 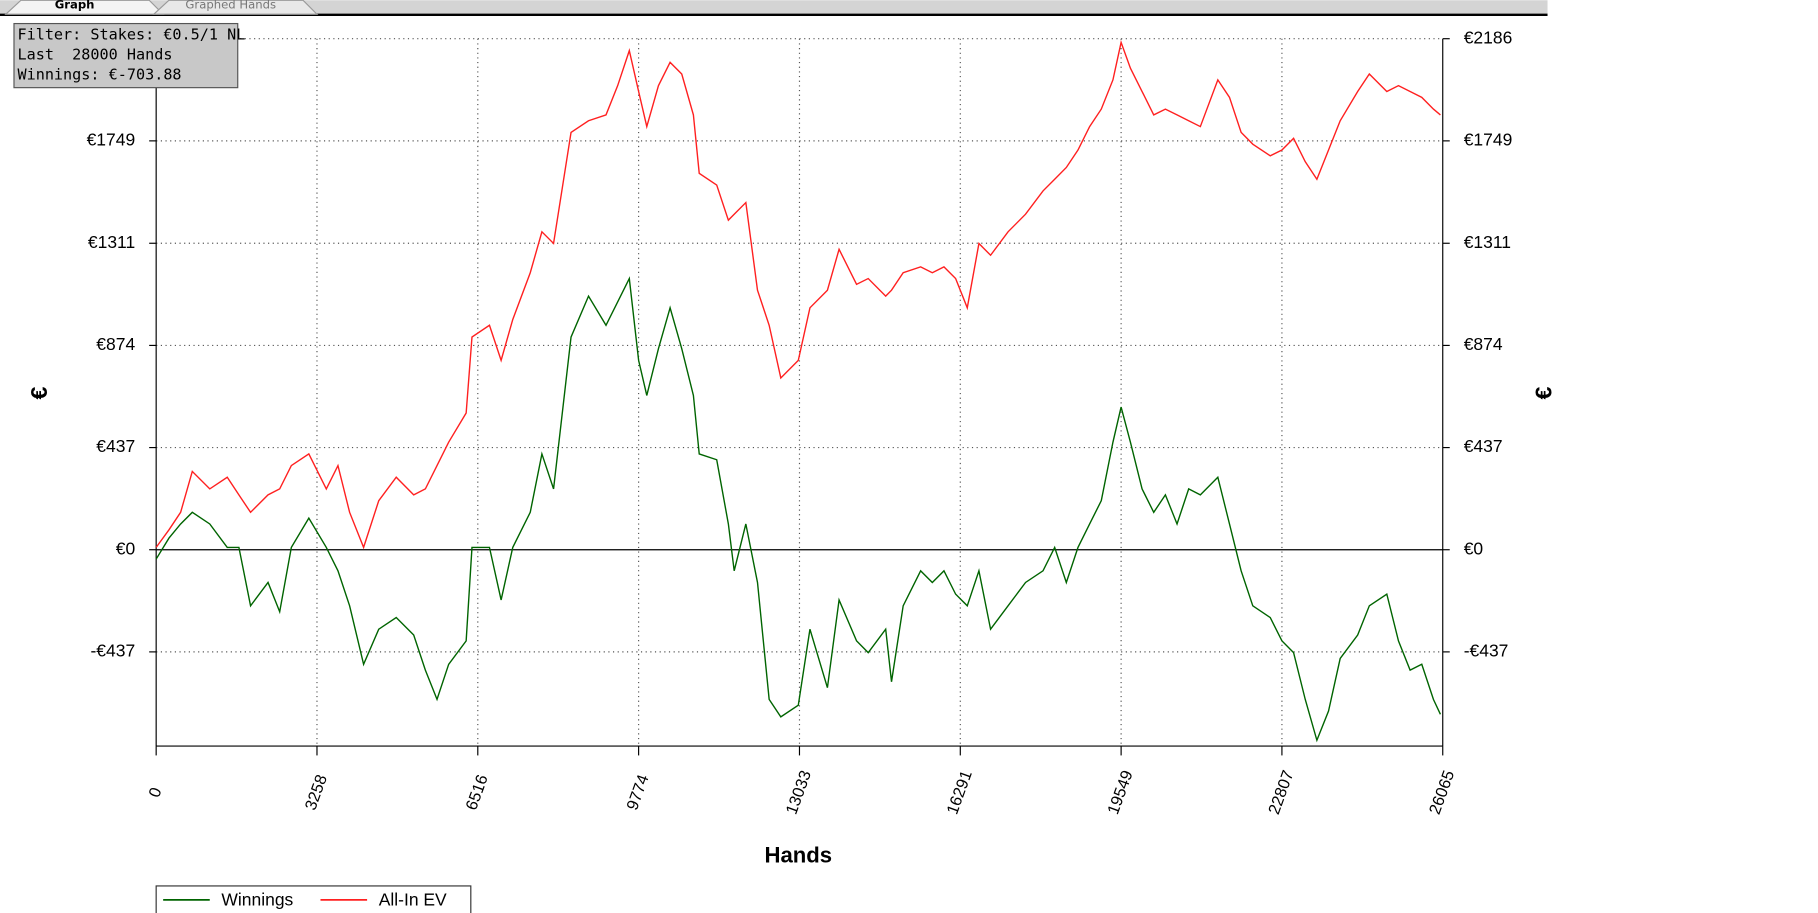 I want to click on x-tick-label: 13033, so click(x=799, y=792).